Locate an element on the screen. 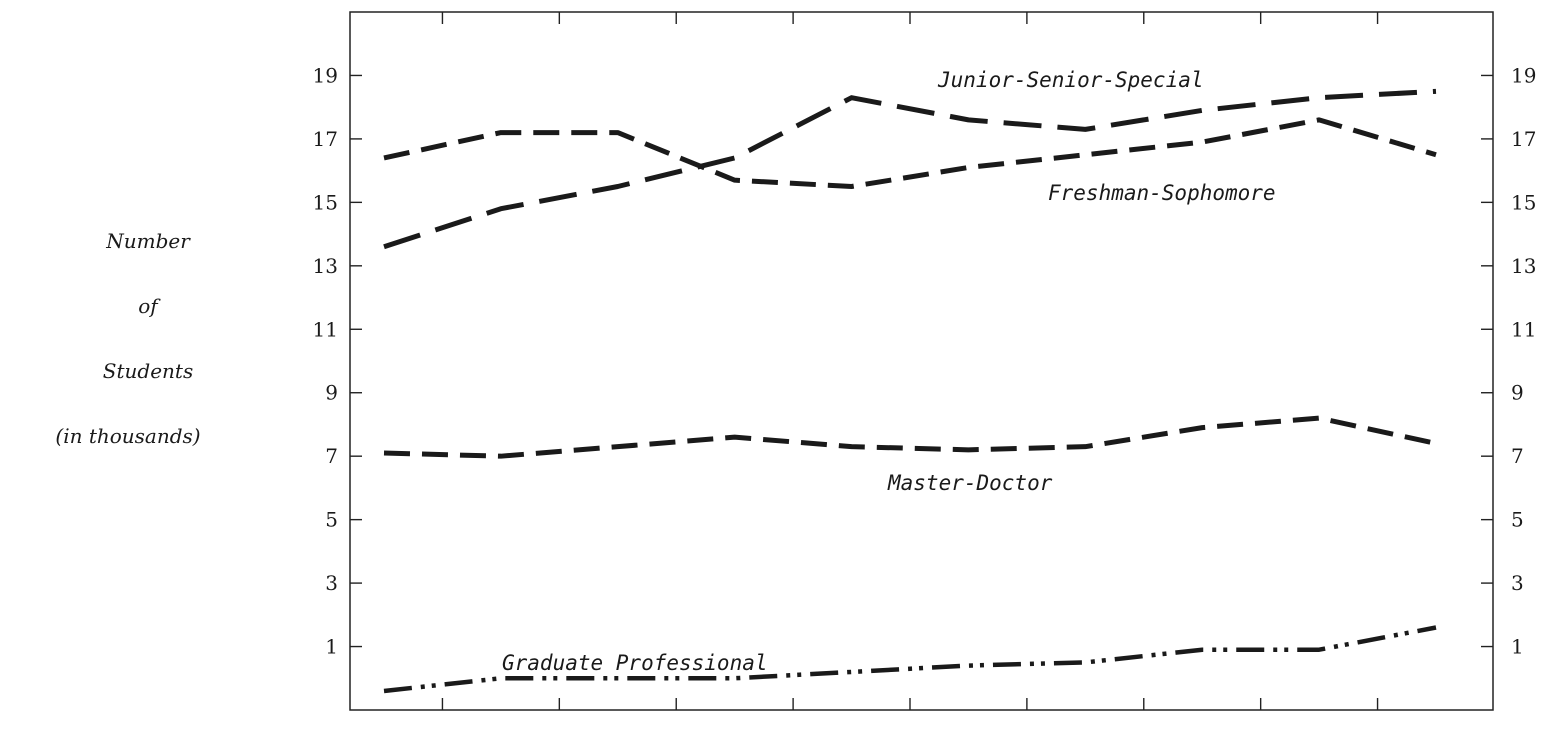 The image size is (1546, 735). y-tick-label-left: 7 is located at coordinates (331, 456).